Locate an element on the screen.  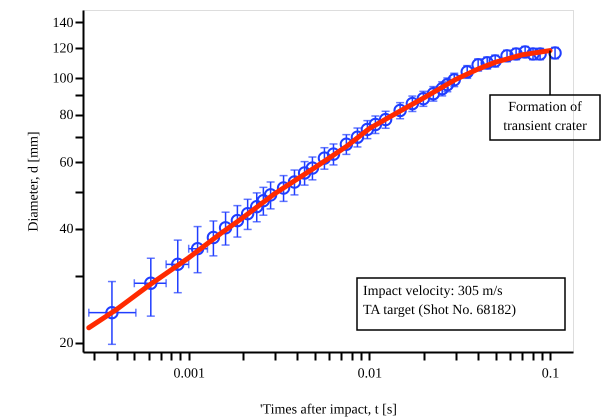
y-tick-label: 80 is located at coordinates (67, 116).